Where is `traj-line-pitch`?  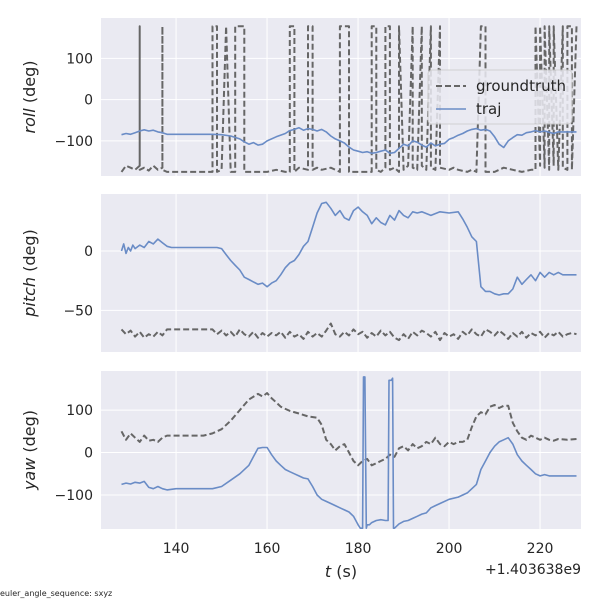
traj-line-pitch is located at coordinates (348, 248).